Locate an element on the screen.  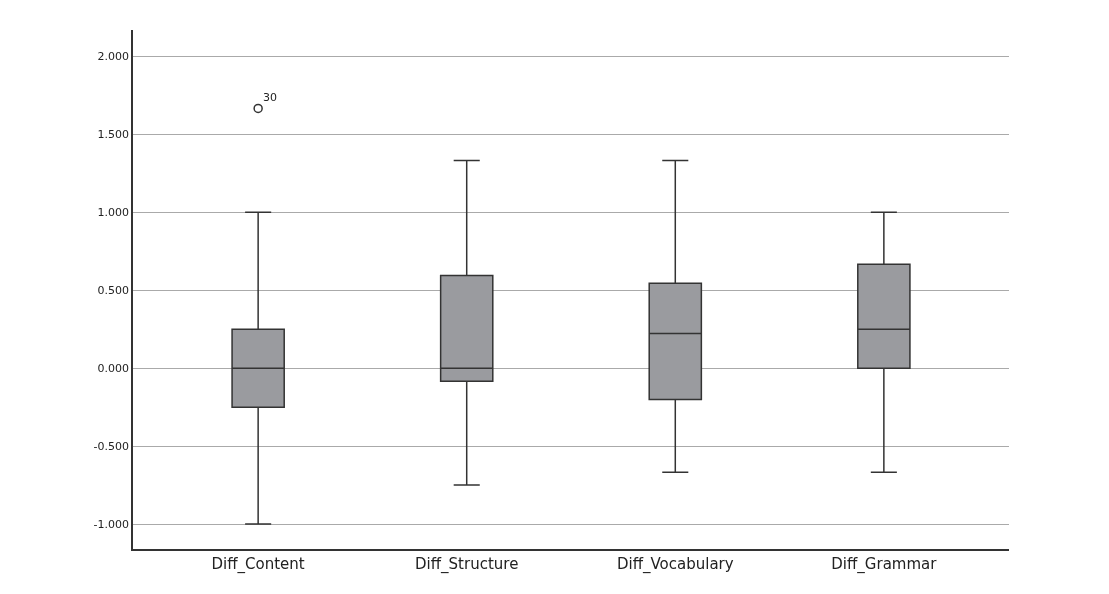
y-tick-label: 0.000 is located at coordinates (113, 369).